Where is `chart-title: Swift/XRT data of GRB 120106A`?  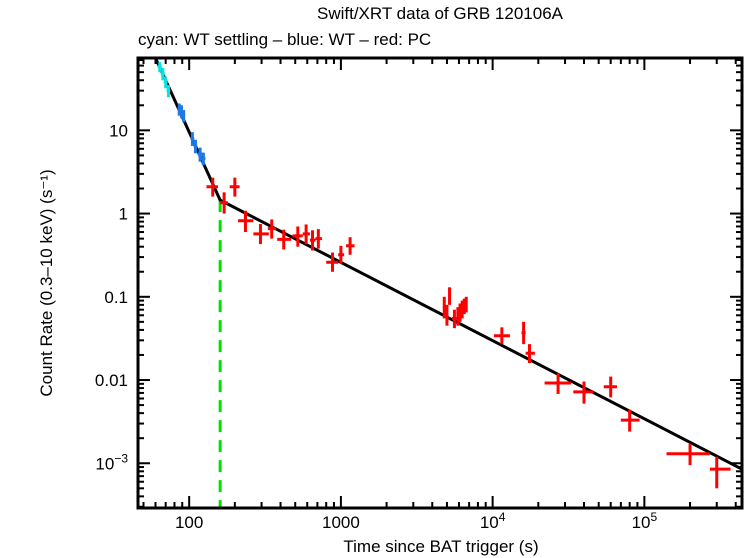 chart-title: Swift/XRT data of GRB 120106A is located at coordinates (440, 13).